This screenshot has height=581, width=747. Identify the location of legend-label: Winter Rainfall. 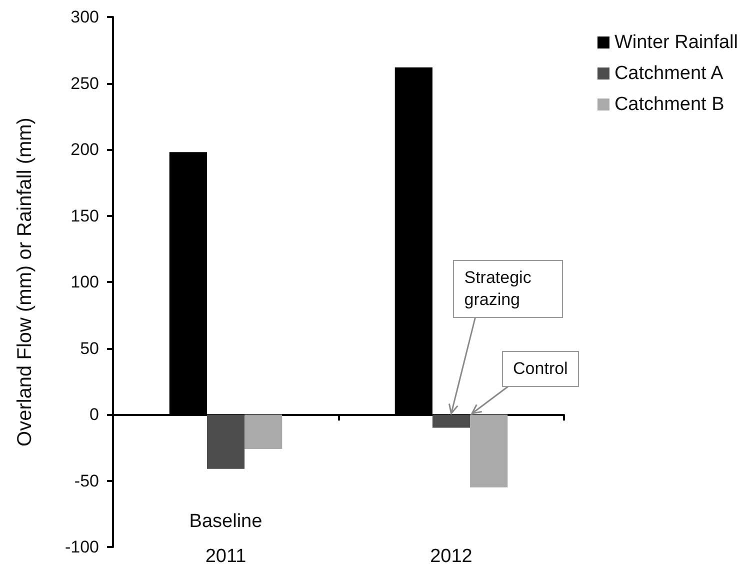
(676, 42).